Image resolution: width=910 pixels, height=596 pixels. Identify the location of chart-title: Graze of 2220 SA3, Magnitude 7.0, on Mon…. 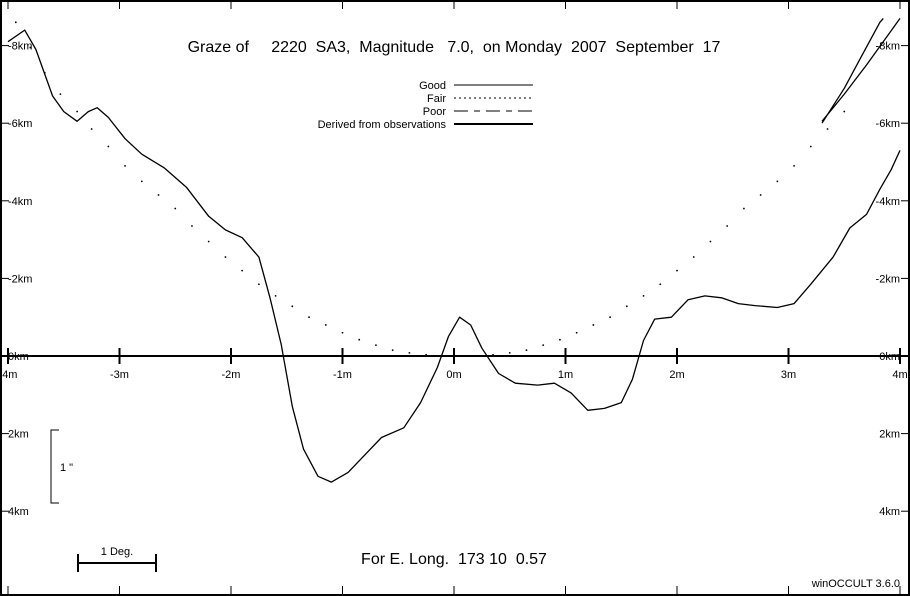
(454, 47).